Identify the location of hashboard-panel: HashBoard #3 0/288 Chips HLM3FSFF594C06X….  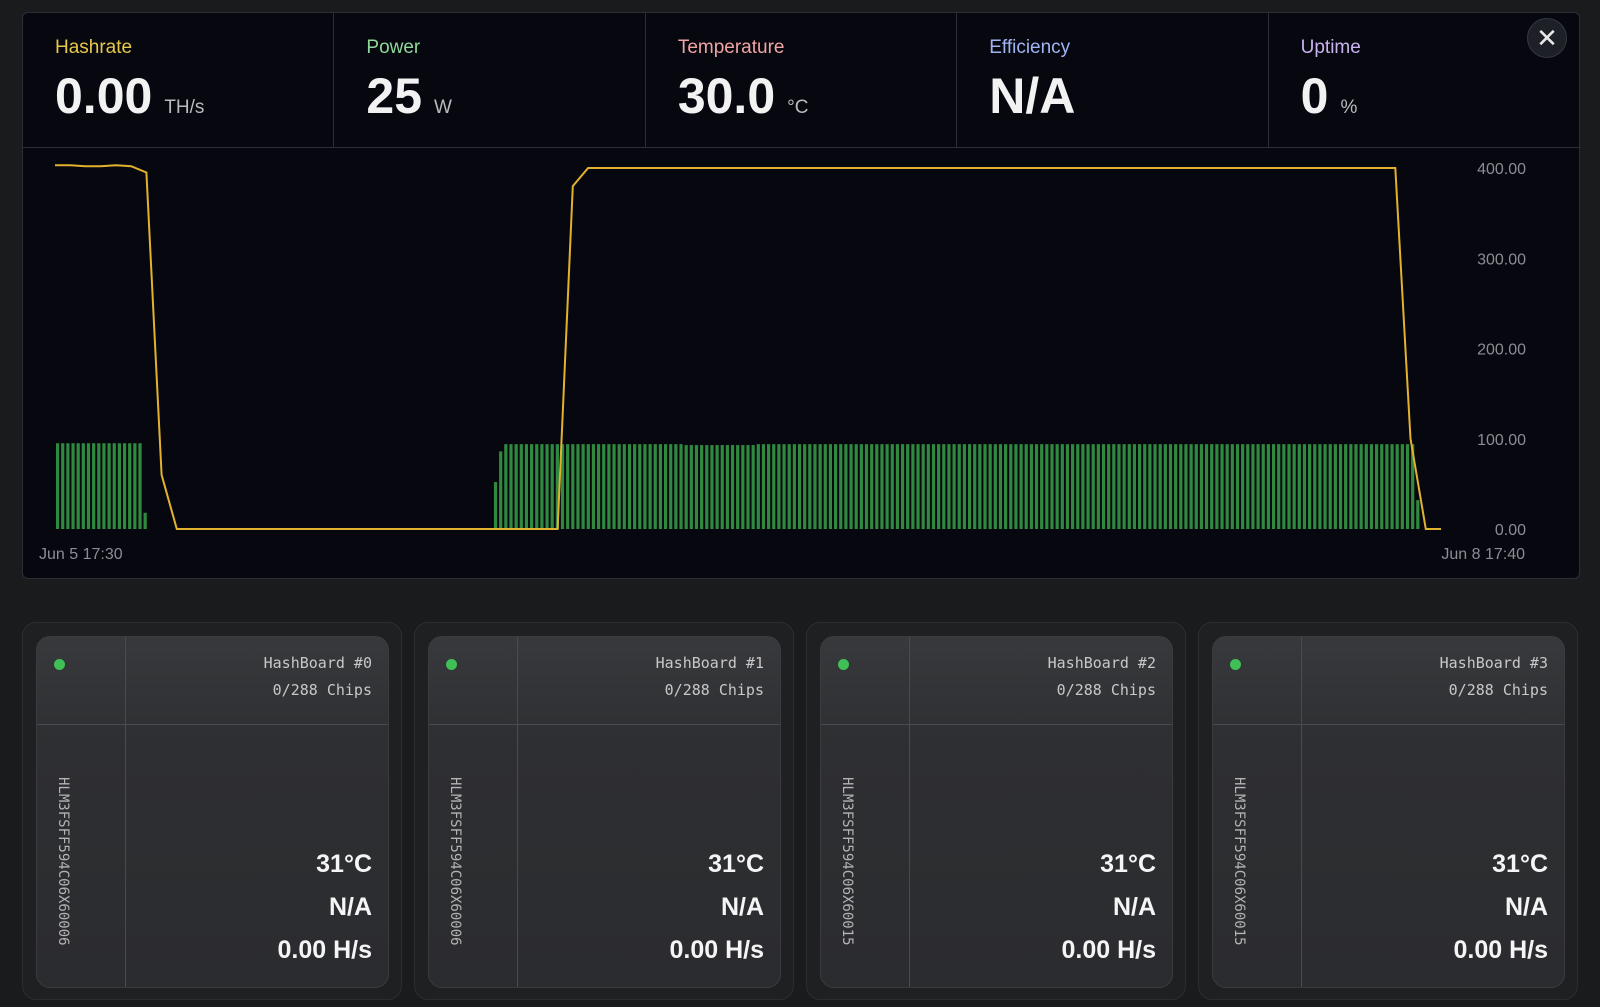
(1388, 812).